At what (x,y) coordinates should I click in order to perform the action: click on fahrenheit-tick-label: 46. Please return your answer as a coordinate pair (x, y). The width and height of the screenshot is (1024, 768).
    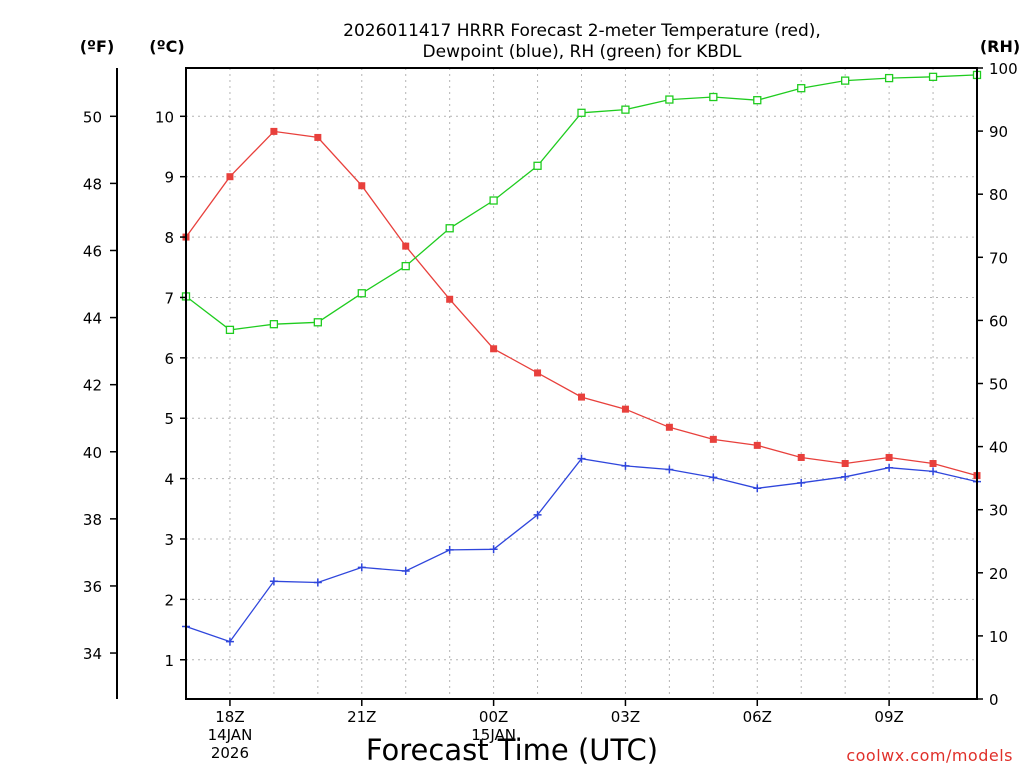
    Looking at the image, I should click on (92, 251).